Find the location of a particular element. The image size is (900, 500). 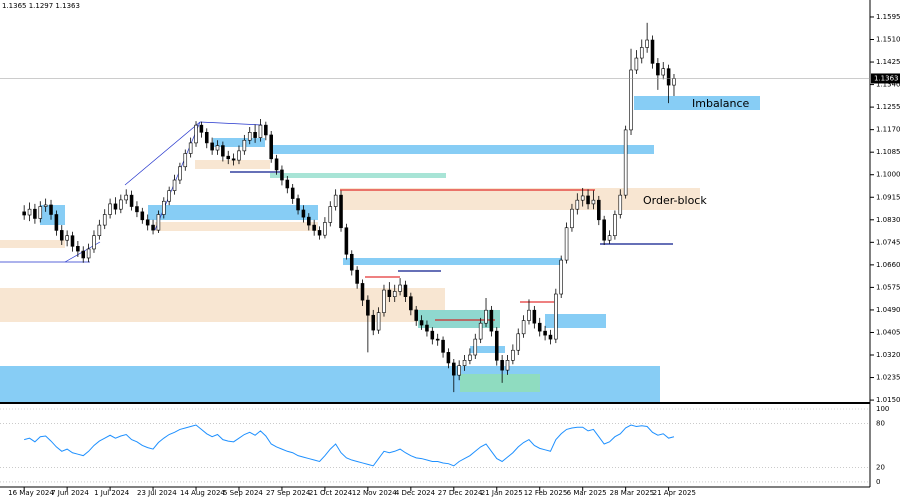

x-tick-label: 27 Sep 2024 is located at coordinates (288, 493).